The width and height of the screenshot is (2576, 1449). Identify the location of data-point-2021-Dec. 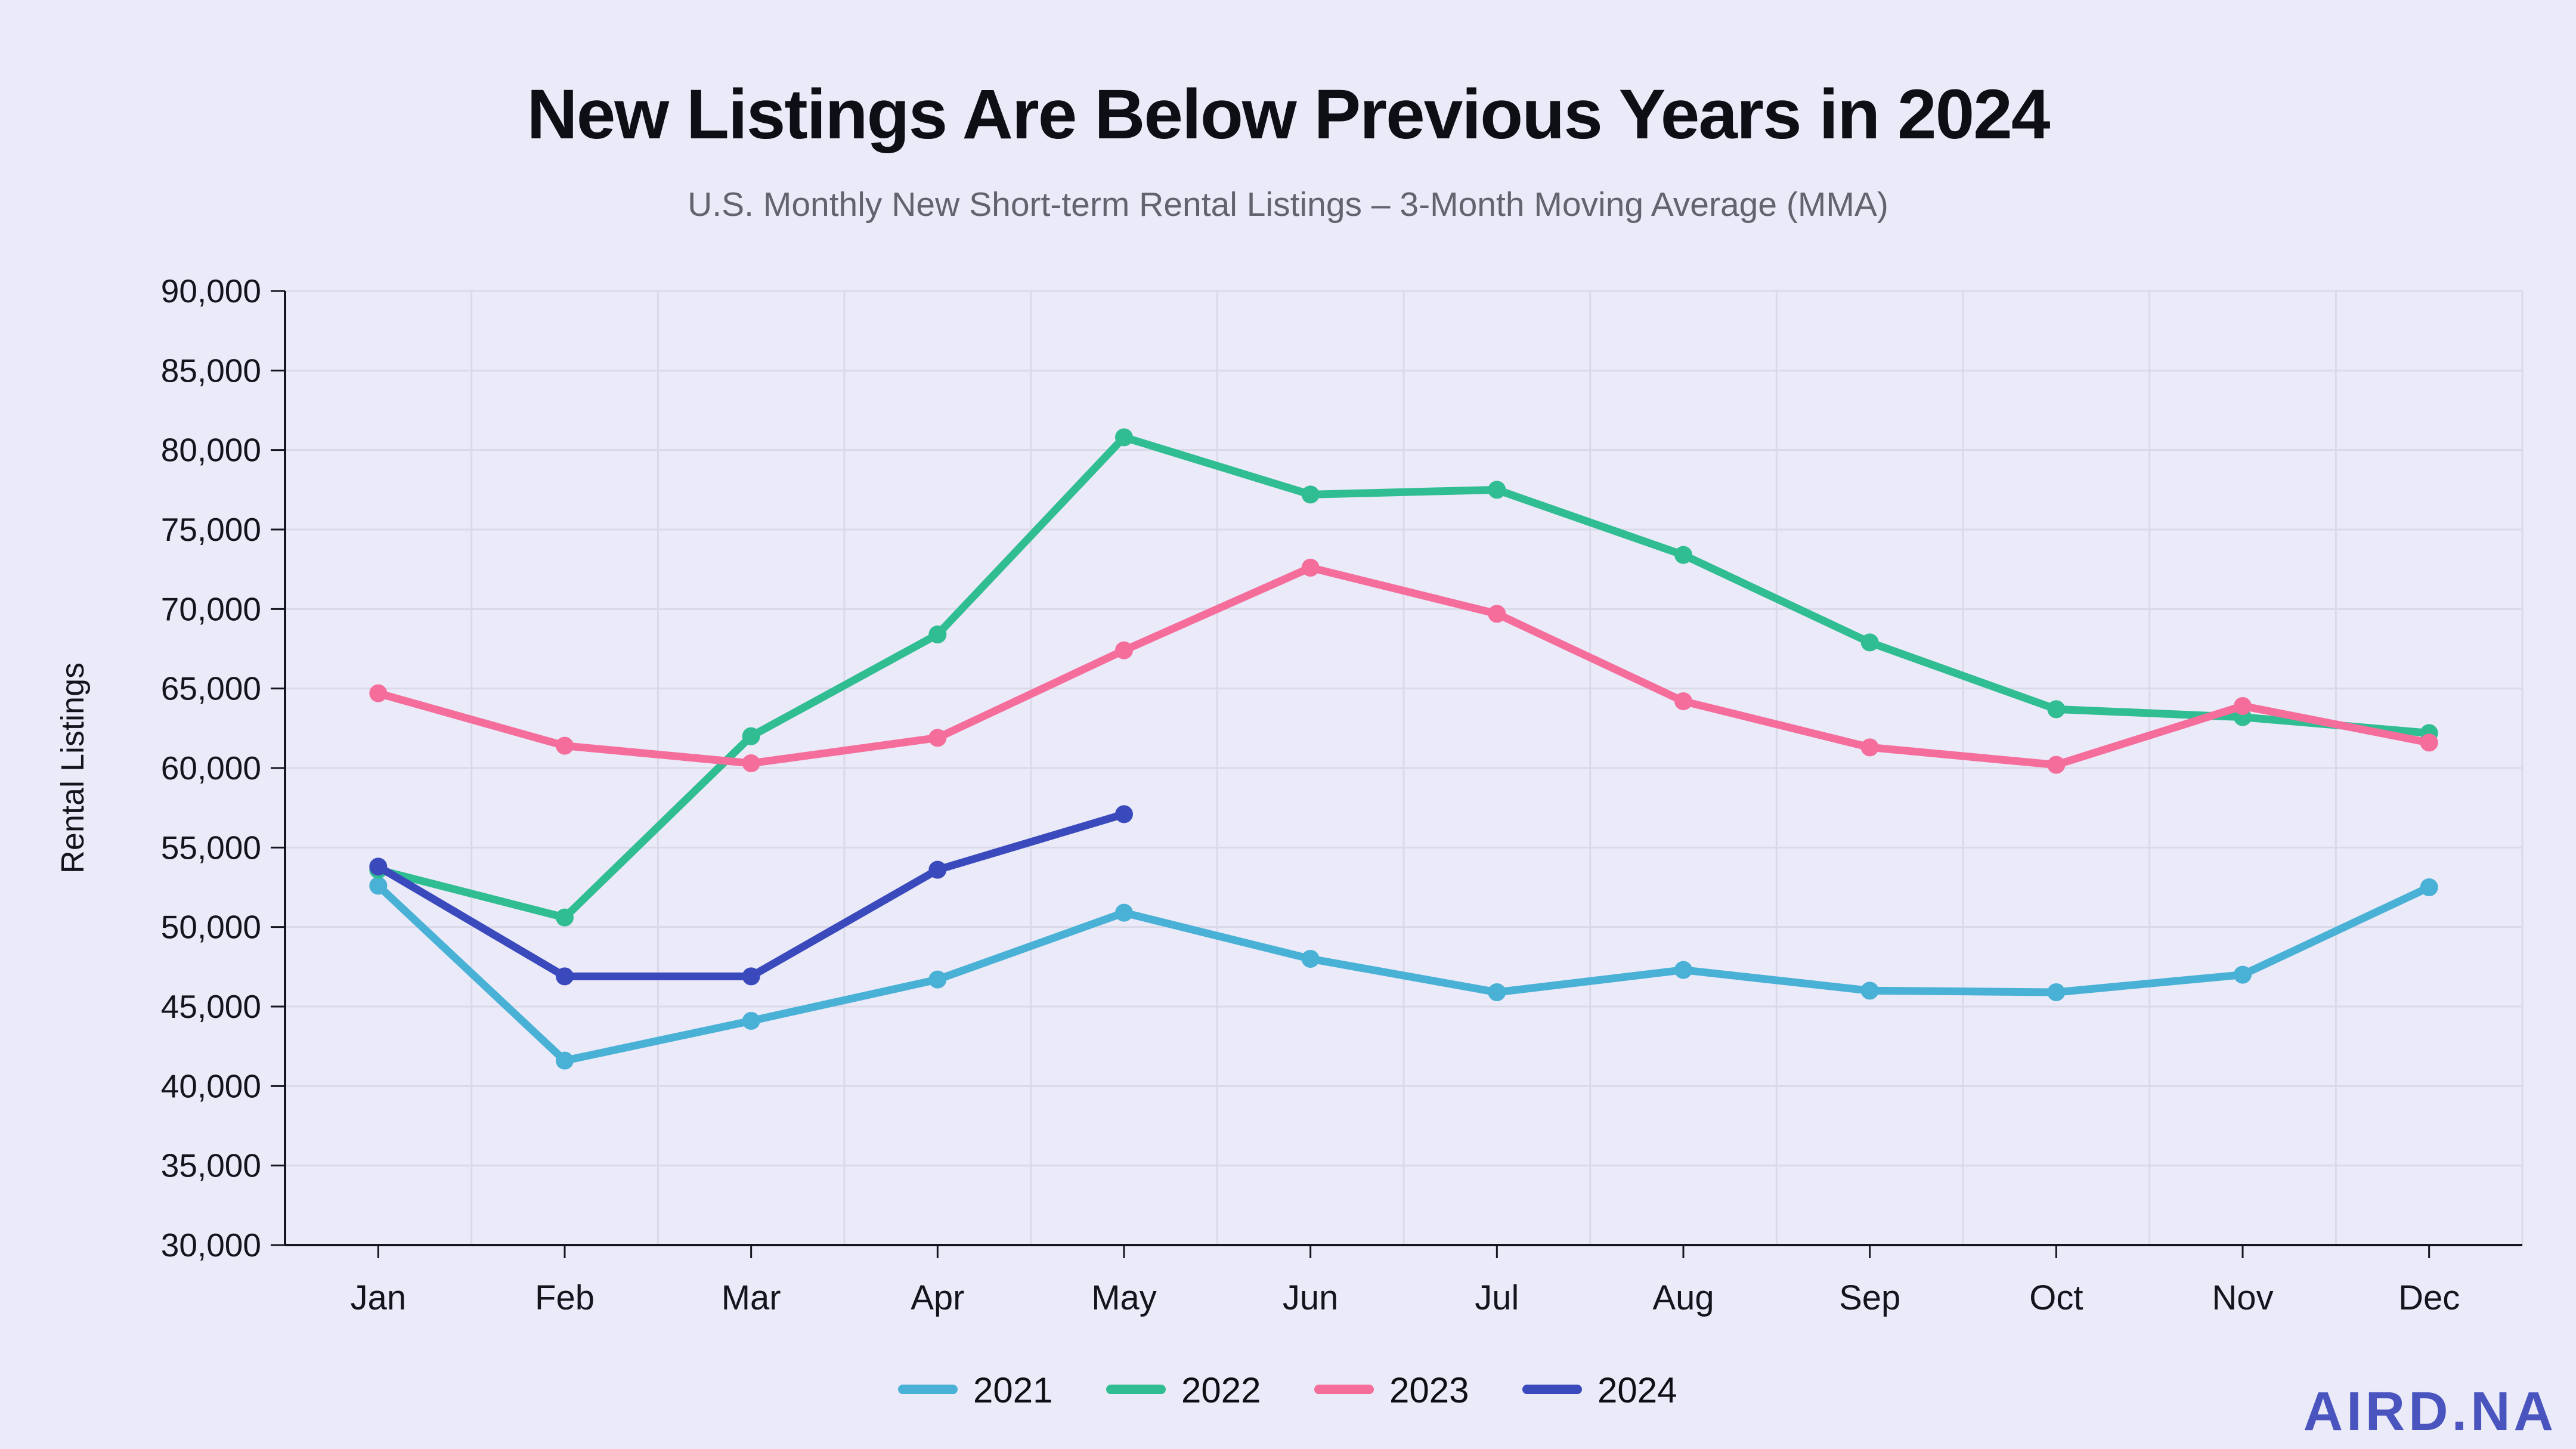
(2429, 887).